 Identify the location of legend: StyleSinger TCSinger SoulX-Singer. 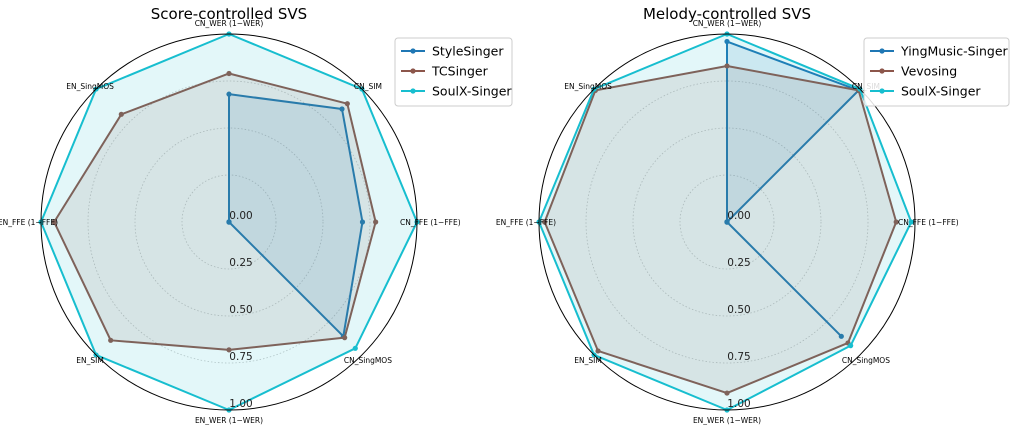
(453, 72).